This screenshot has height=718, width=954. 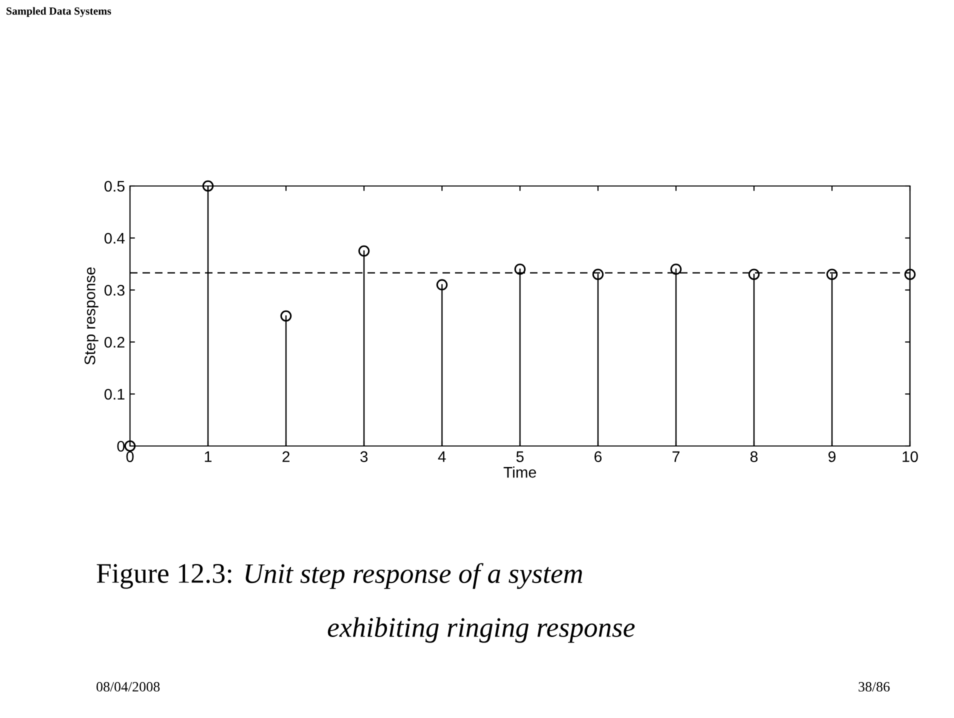 What do you see at coordinates (130, 456) in the screenshot?
I see `x-tick-label: 0` at bounding box center [130, 456].